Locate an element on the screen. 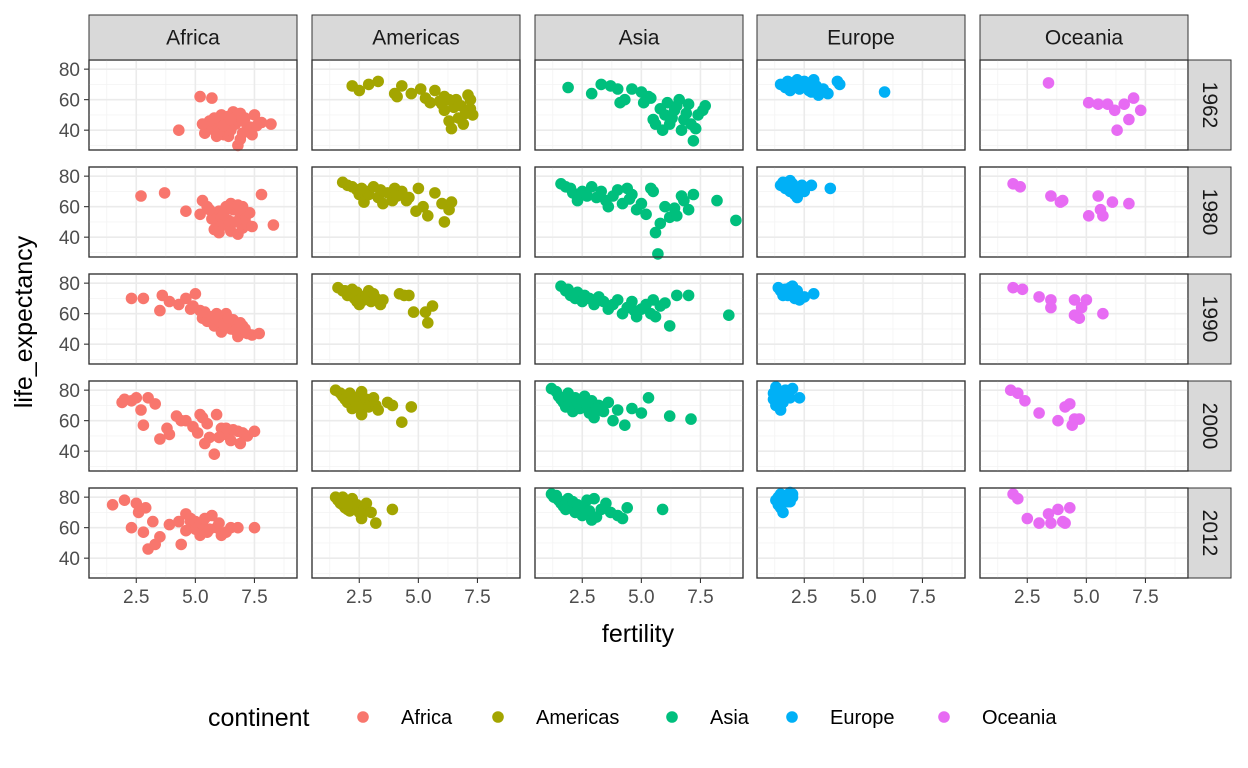 The width and height of the screenshot is (1248, 768). legend-label: Asia is located at coordinates (730, 718).